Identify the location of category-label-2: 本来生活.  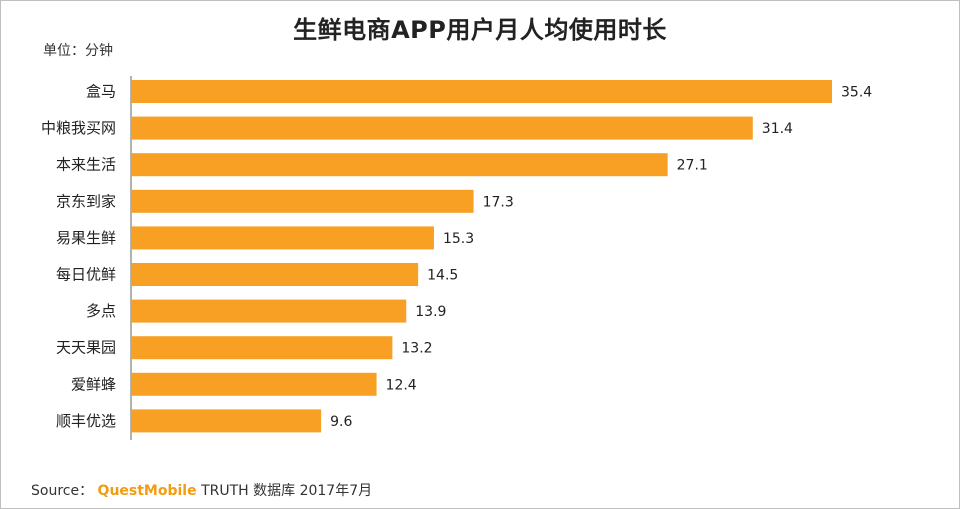
(86, 165).